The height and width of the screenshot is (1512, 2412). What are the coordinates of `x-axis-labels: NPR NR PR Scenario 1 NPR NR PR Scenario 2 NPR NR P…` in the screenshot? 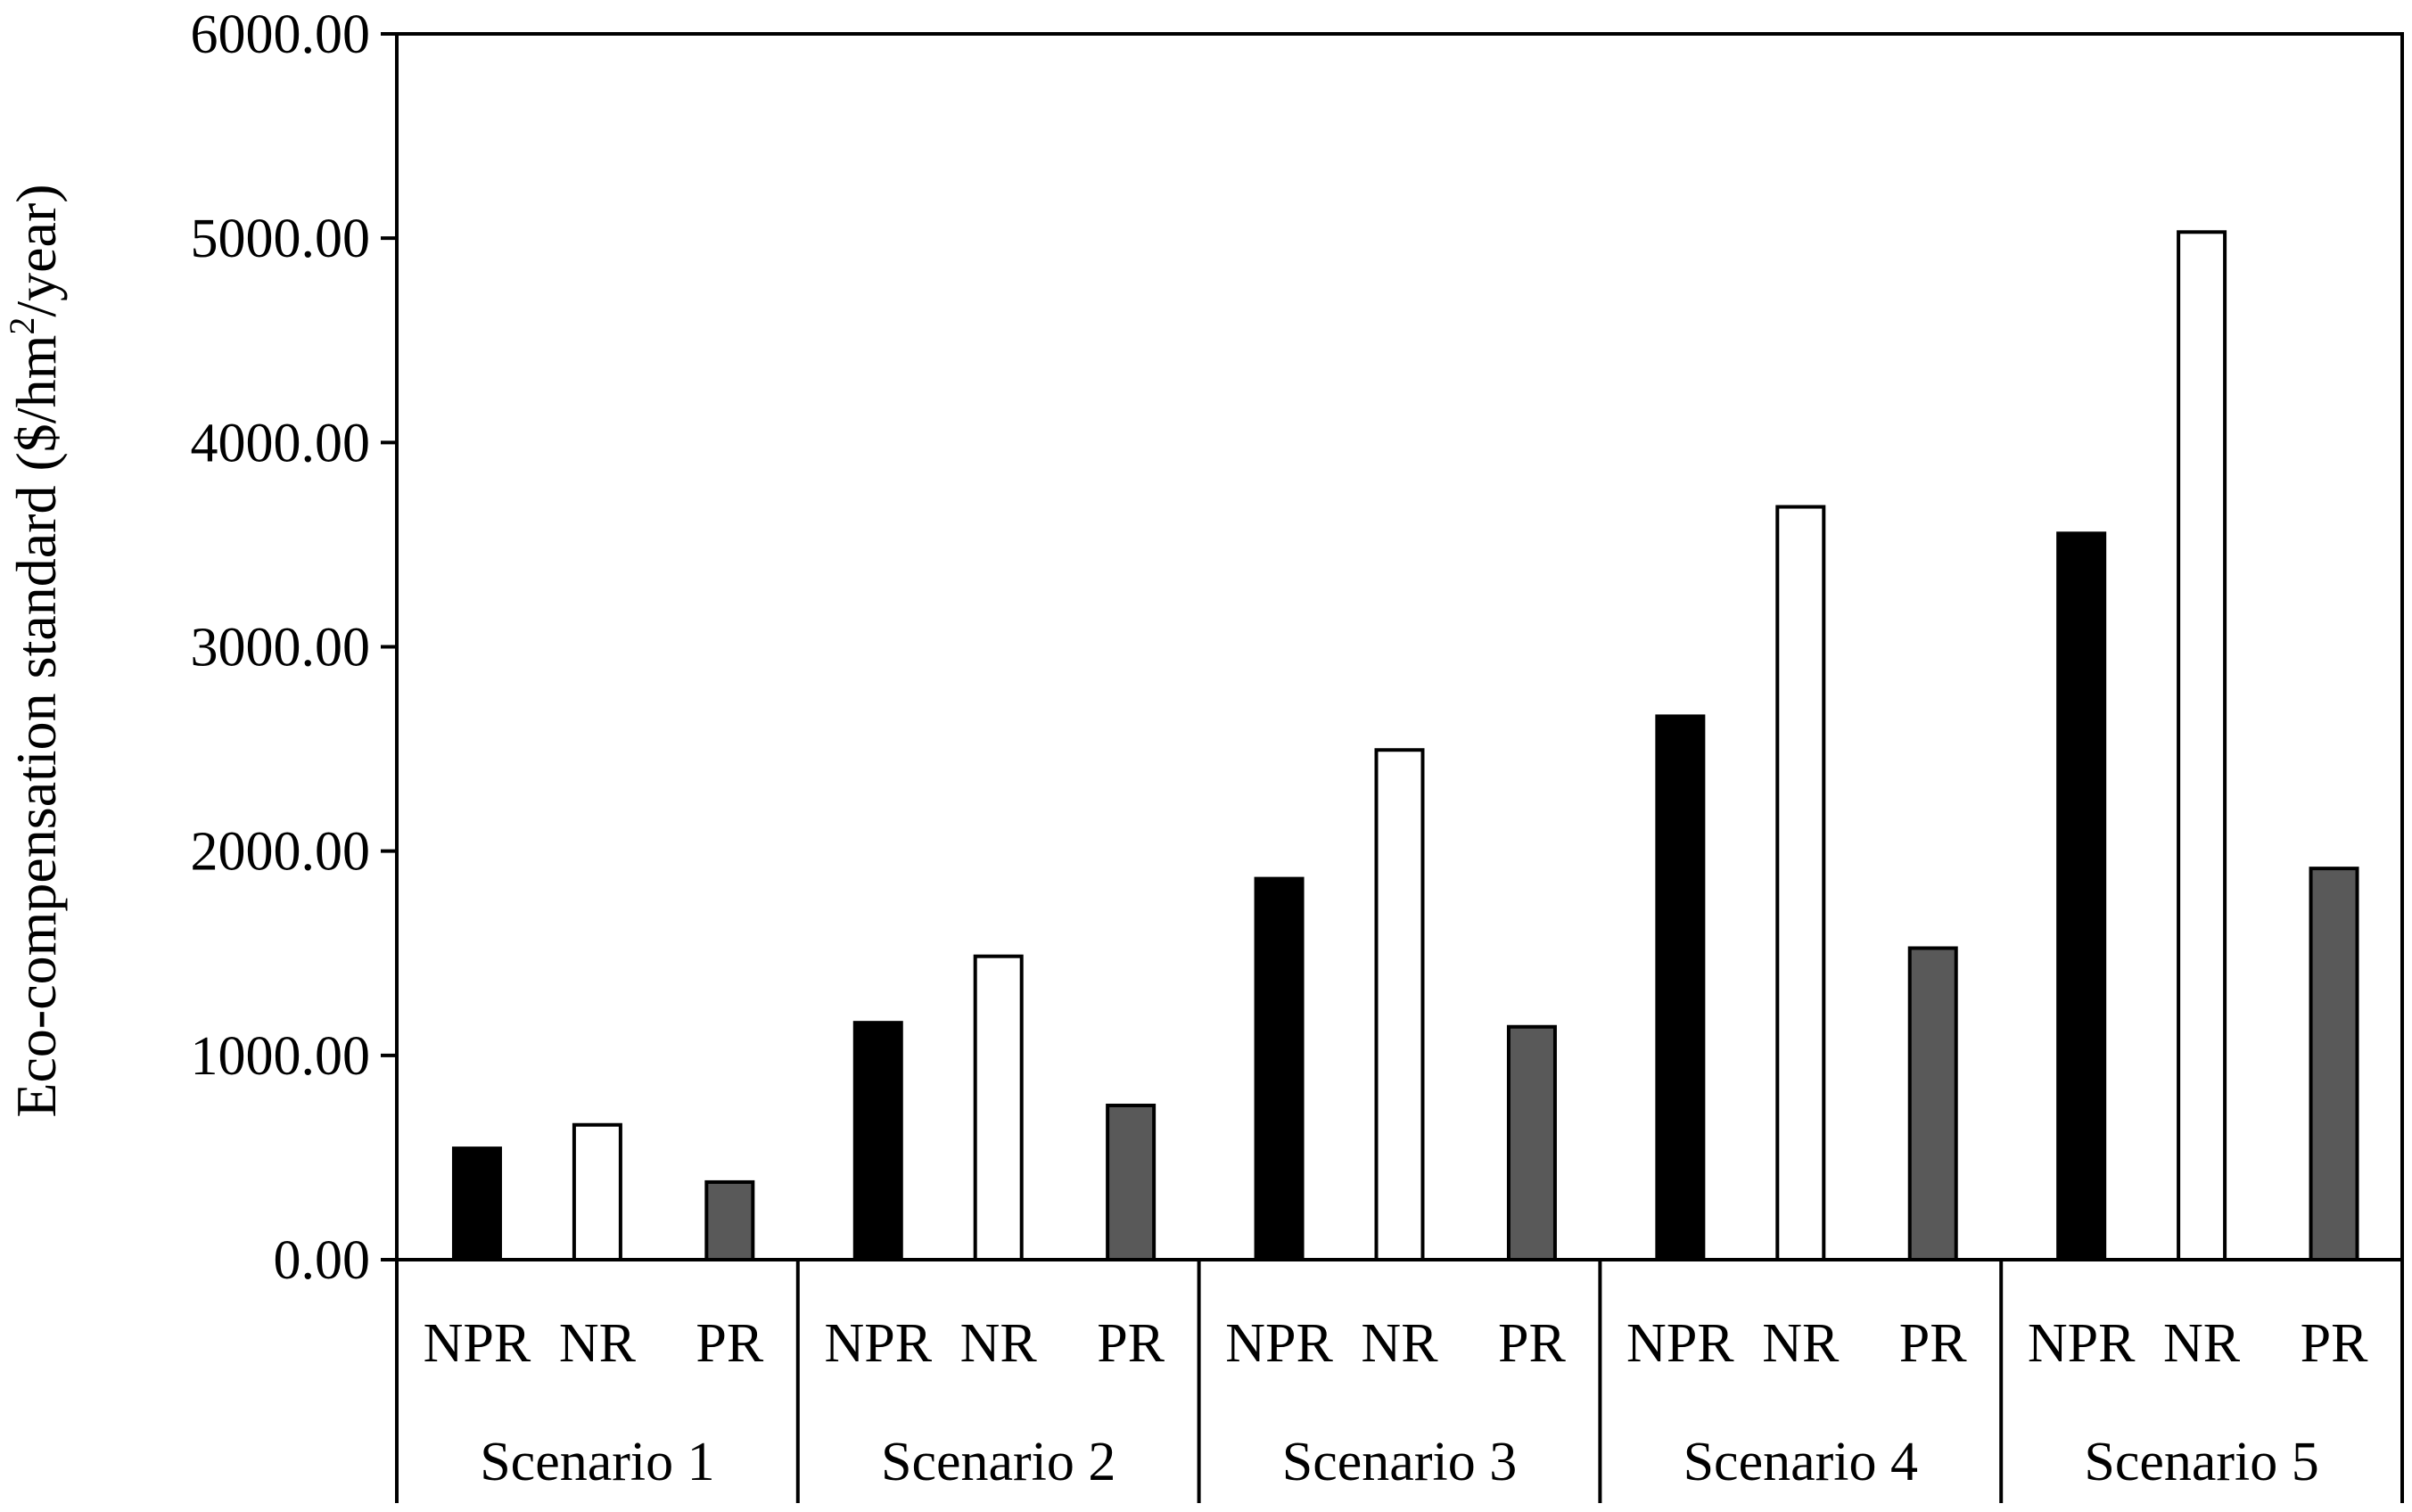 It's located at (1396, 1402).